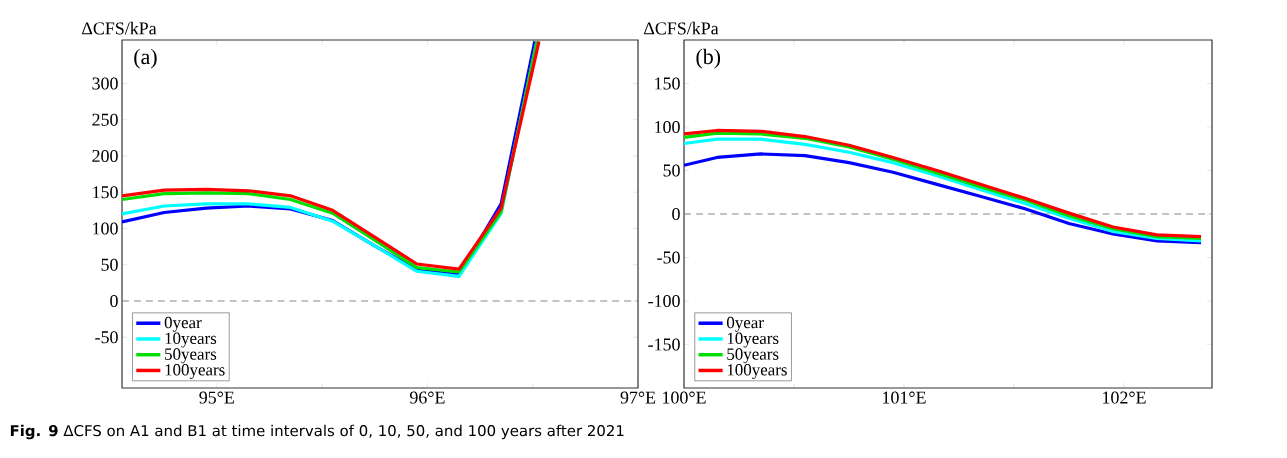 The width and height of the screenshot is (1287, 458). I want to click on annotation: (a), so click(145, 58).